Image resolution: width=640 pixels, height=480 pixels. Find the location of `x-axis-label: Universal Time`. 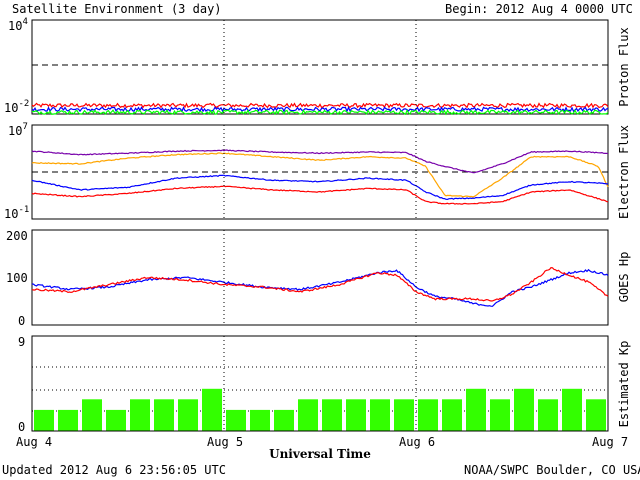

x-axis-label: Universal Time is located at coordinates (320, 454).